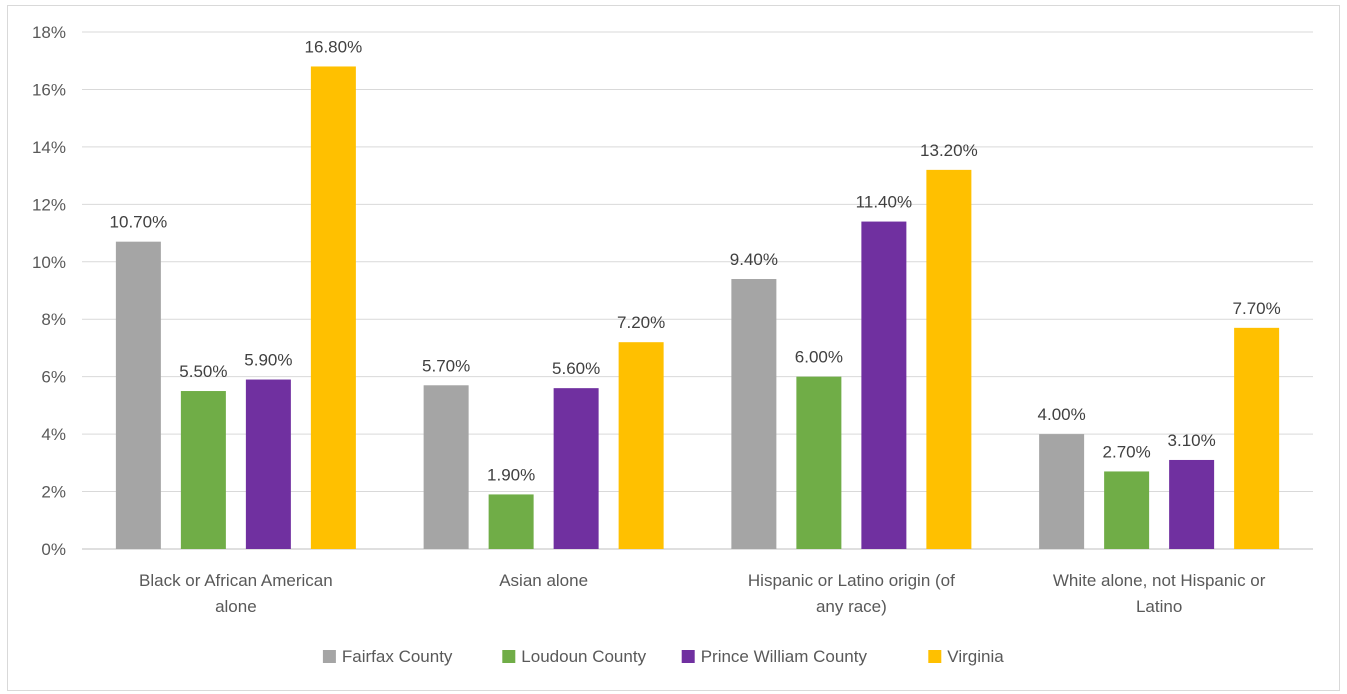 This screenshot has height=694, width=1347. What do you see at coordinates (511, 474) in the screenshot?
I see `data-label: 1.90%` at bounding box center [511, 474].